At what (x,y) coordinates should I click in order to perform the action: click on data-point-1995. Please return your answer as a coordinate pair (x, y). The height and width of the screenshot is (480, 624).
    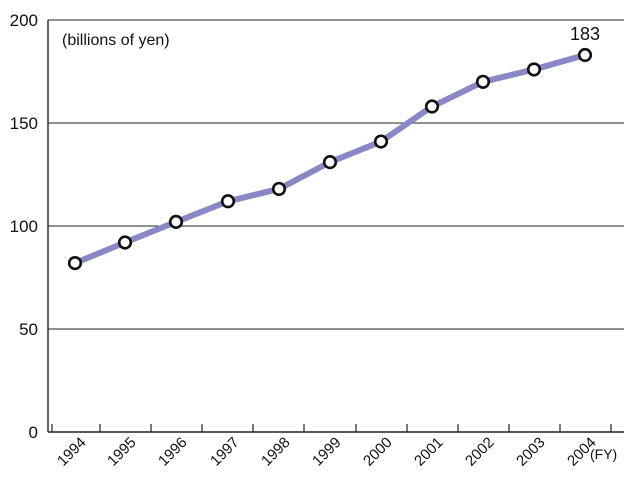
    Looking at the image, I should click on (125, 242).